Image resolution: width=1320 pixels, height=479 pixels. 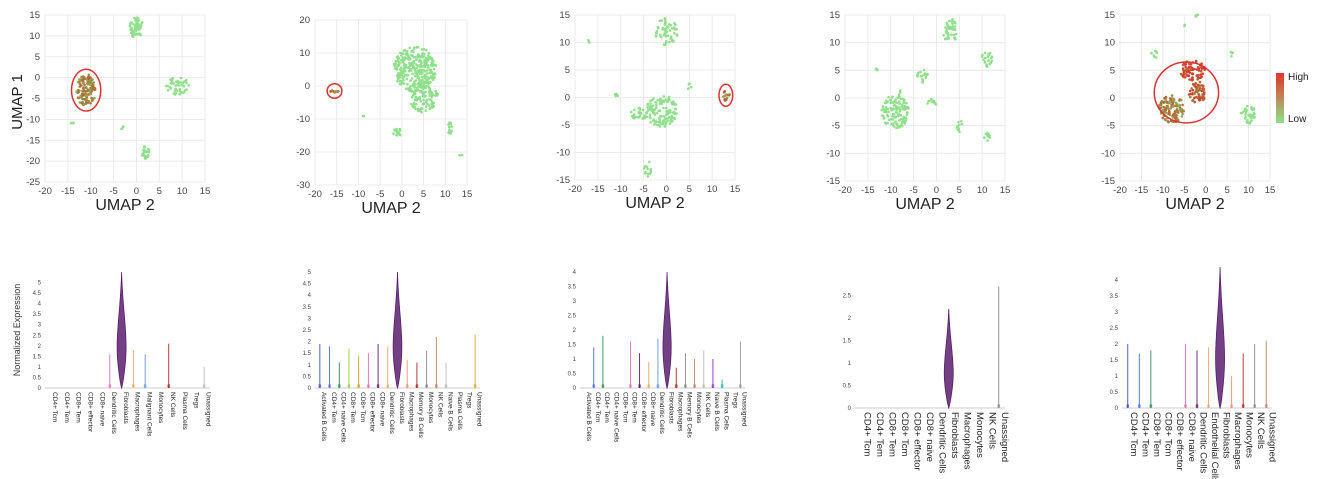 I want to click on category-label: CD8+ Tem, so click(x=634, y=407).